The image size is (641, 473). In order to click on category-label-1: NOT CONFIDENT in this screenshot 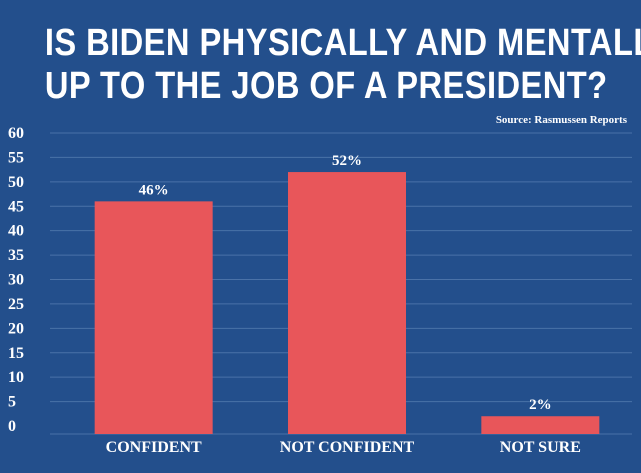, I will do `click(347, 447)`.